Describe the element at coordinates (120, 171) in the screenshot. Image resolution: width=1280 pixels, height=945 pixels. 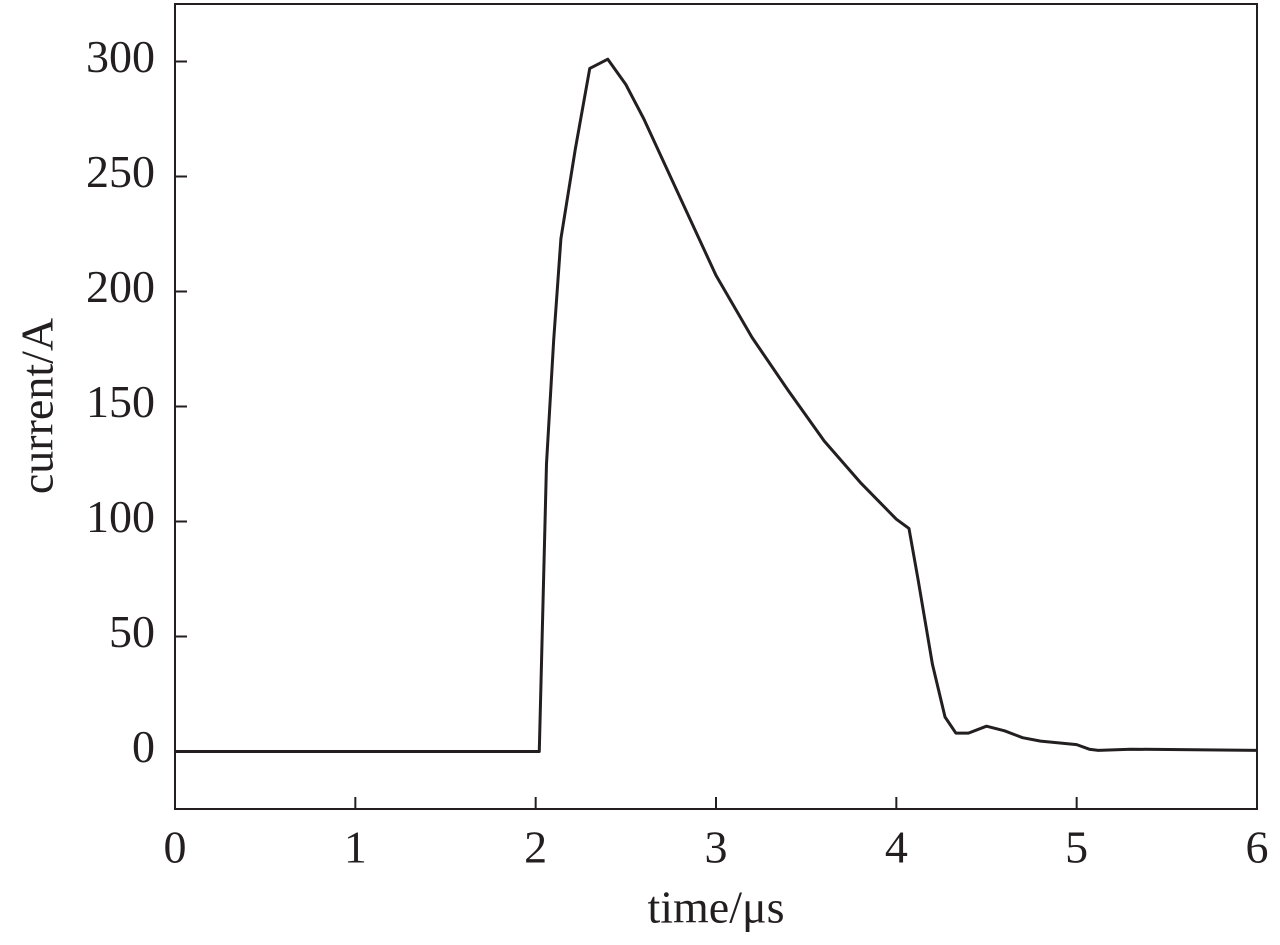
I see `y-tick-label: 250` at that location.